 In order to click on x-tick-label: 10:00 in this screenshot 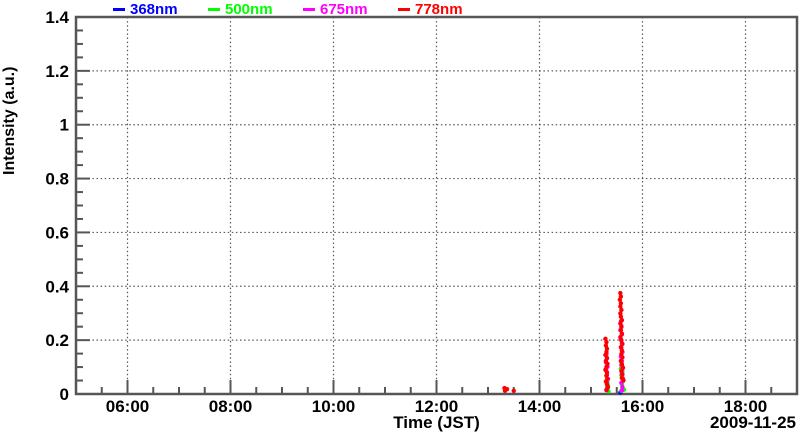, I will do `click(333, 406)`.